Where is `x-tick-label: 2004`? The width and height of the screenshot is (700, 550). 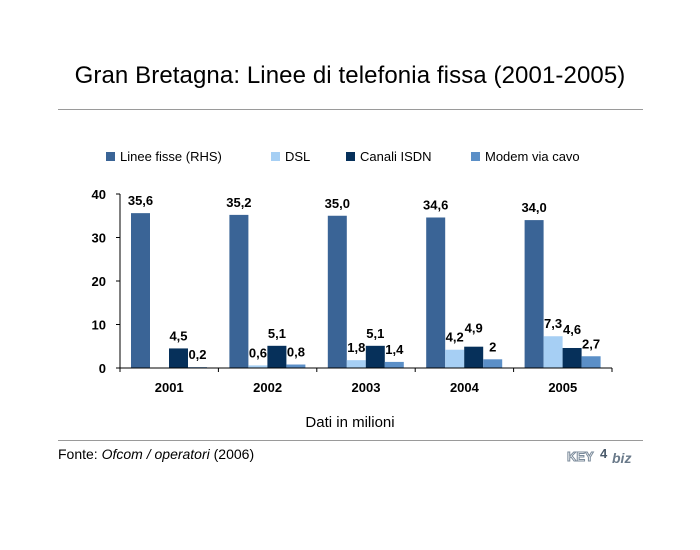 x-tick-label: 2004 is located at coordinates (465, 387).